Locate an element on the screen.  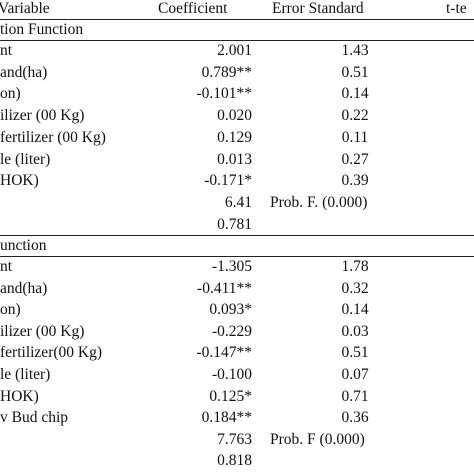
section1-row-coefficient: 2.001 is located at coordinates (234, 50).